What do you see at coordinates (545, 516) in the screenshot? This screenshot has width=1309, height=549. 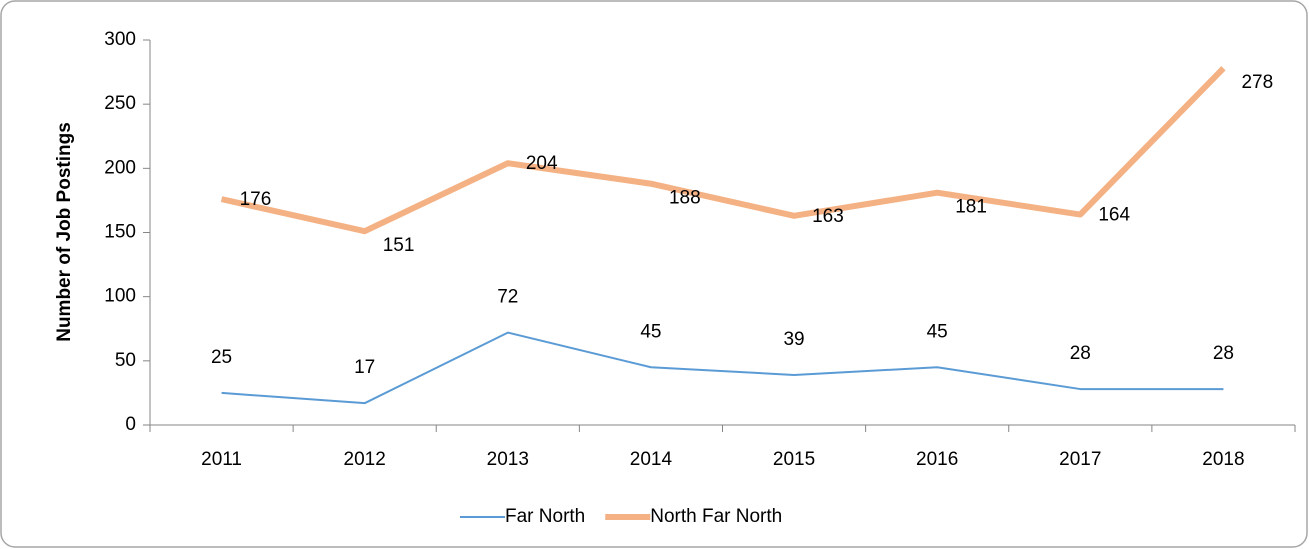 I see `legend-label: Far North` at bounding box center [545, 516].